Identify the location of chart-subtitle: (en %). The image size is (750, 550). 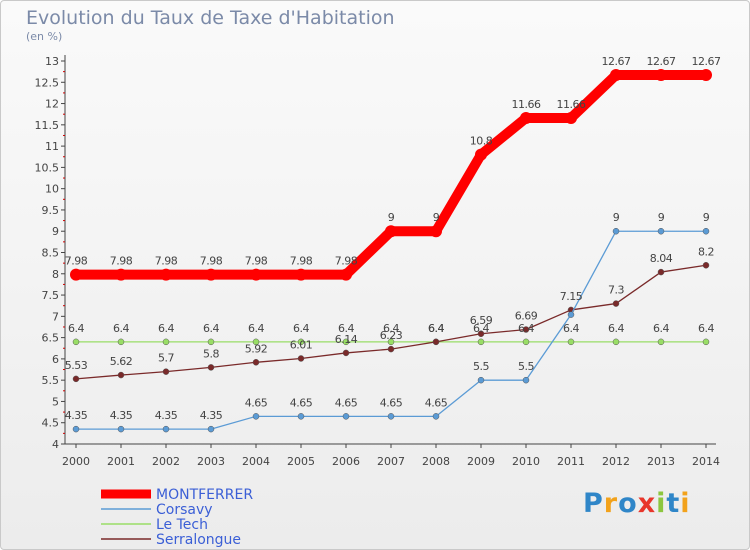
(44, 36).